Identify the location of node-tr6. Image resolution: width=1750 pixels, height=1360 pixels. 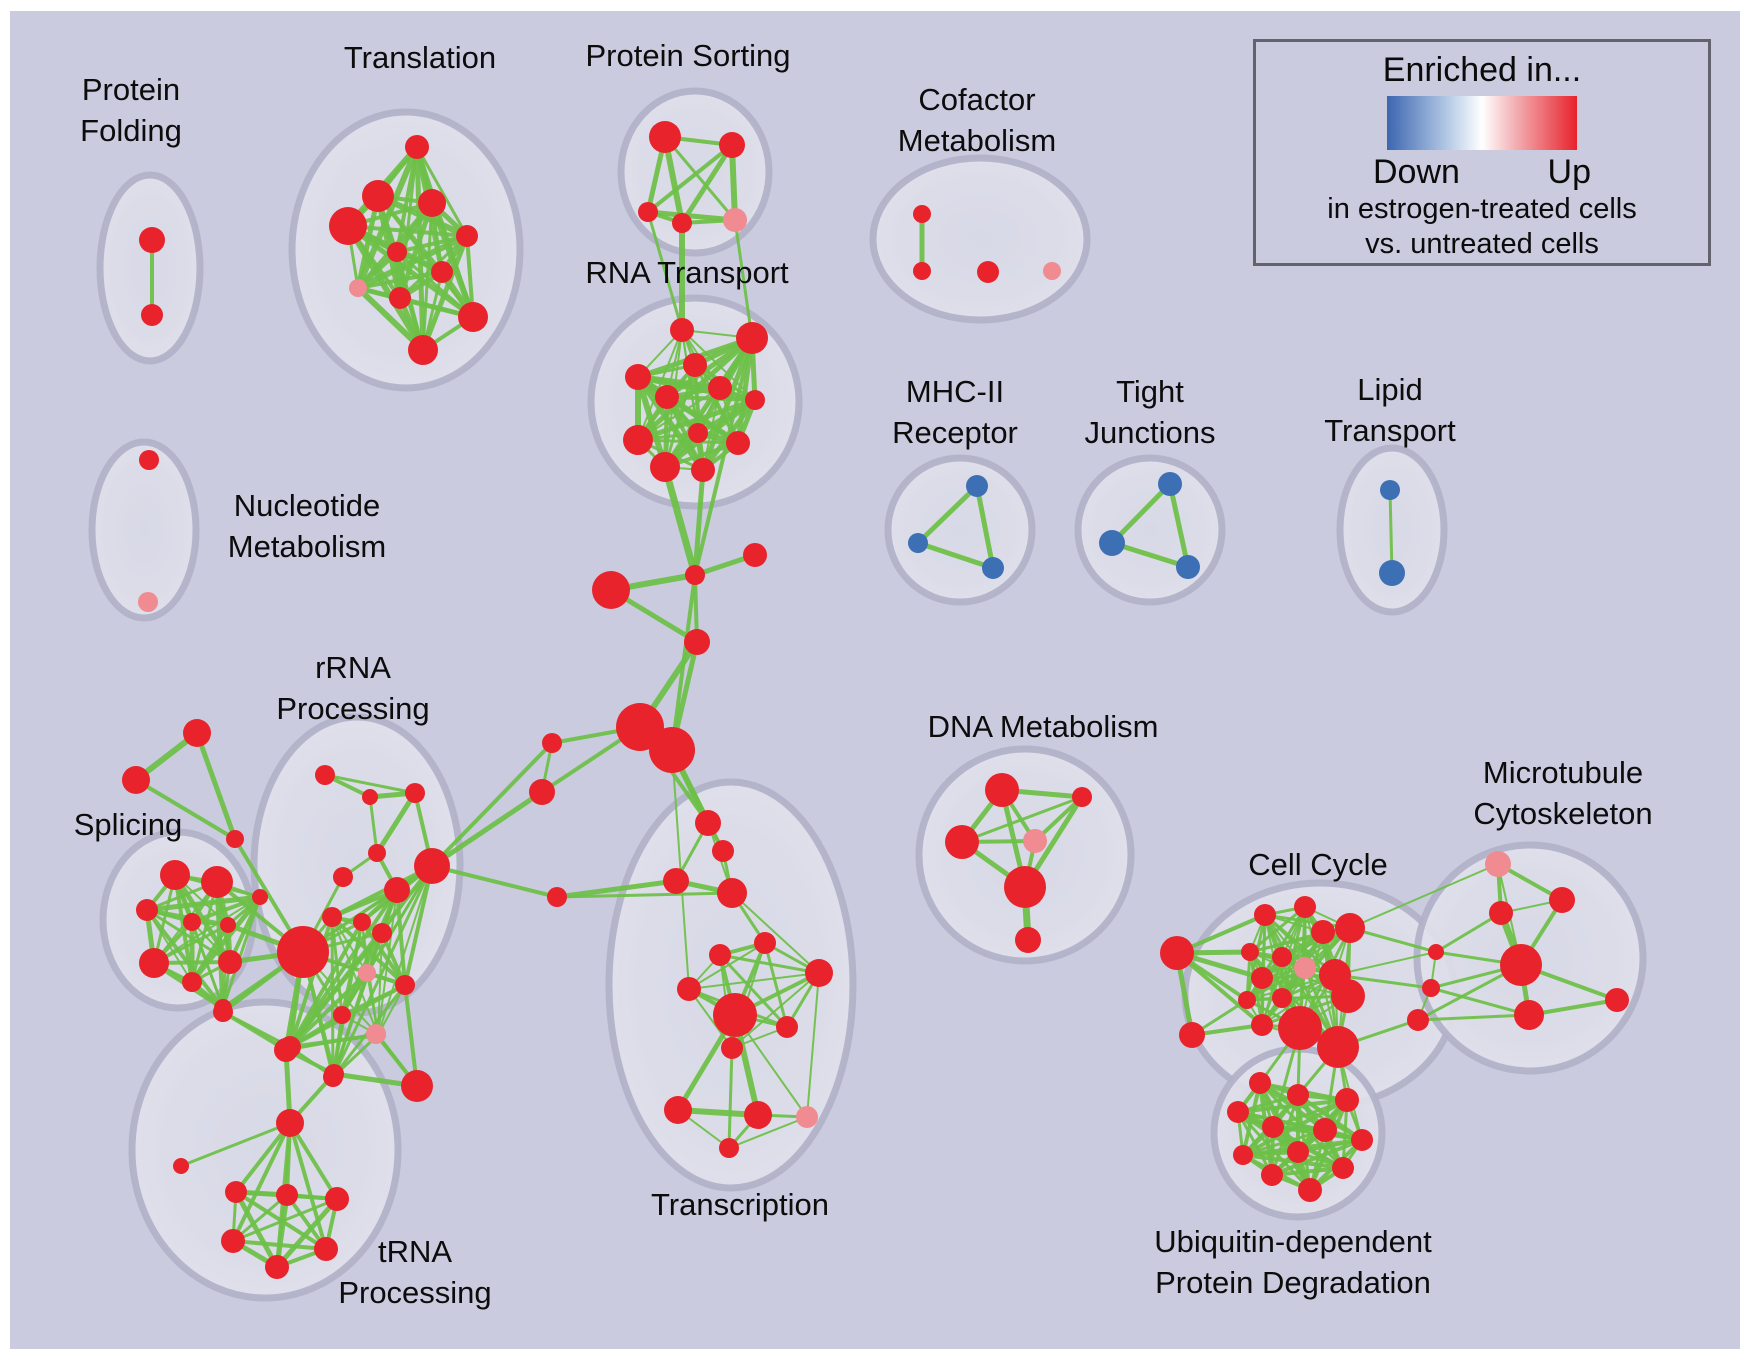
(397, 252).